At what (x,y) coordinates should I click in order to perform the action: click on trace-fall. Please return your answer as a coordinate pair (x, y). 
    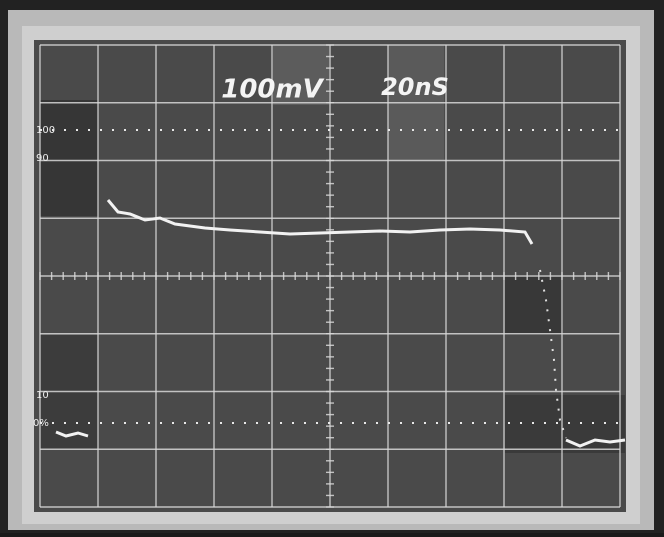
    Looking at the image, I should click on (553, 354).